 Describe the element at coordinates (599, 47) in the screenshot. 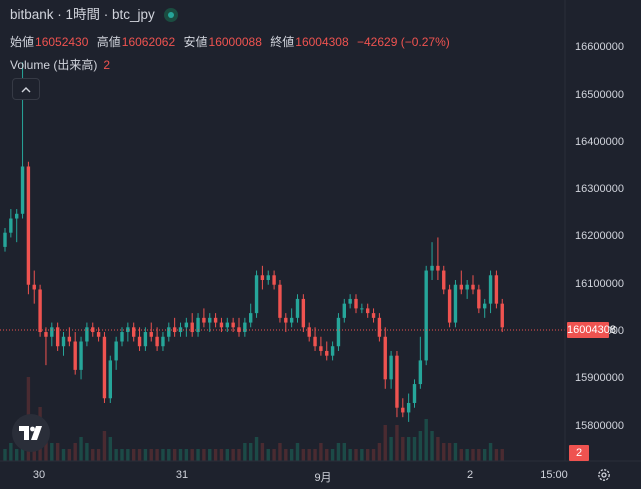

I see `price-tick-label: 16600000` at that location.